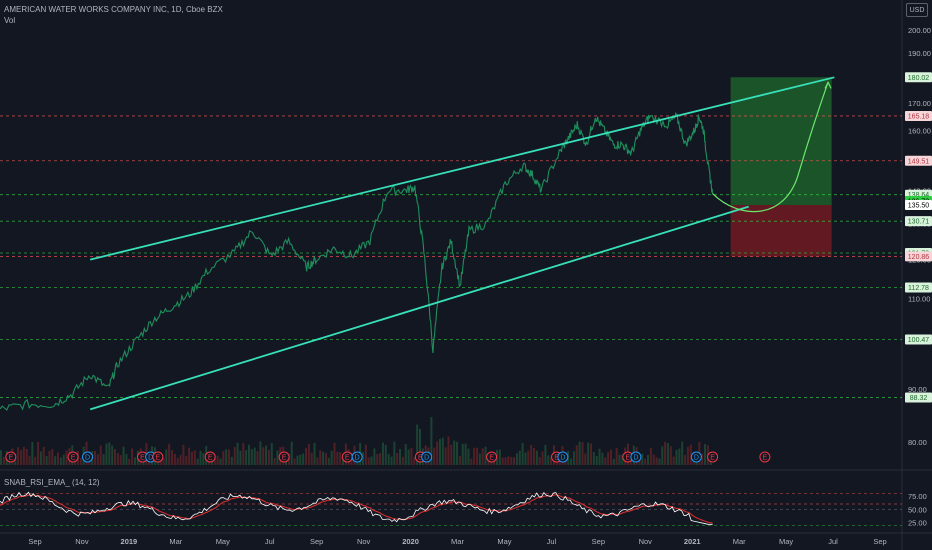 The image size is (932, 550). Describe the element at coordinates (82, 541) in the screenshot. I see `time-tick-1: Nov` at that location.